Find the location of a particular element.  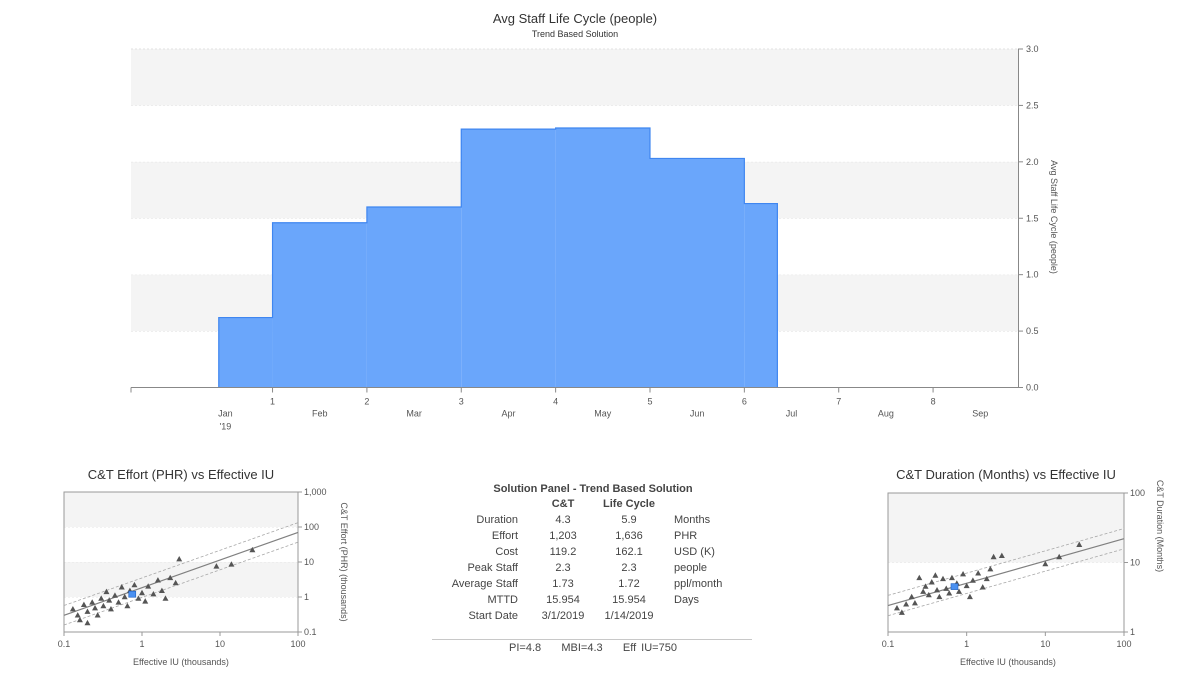

row-ct-value: 3/1/2019 is located at coordinates (563, 616).